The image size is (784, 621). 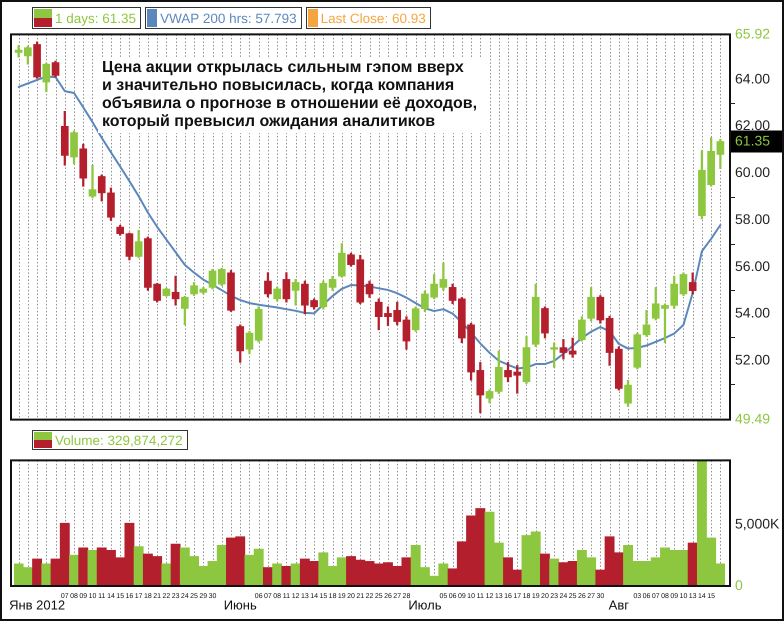 What do you see at coordinates (752, 266) in the screenshot?
I see `y-tick-label: 56.00` at bounding box center [752, 266].